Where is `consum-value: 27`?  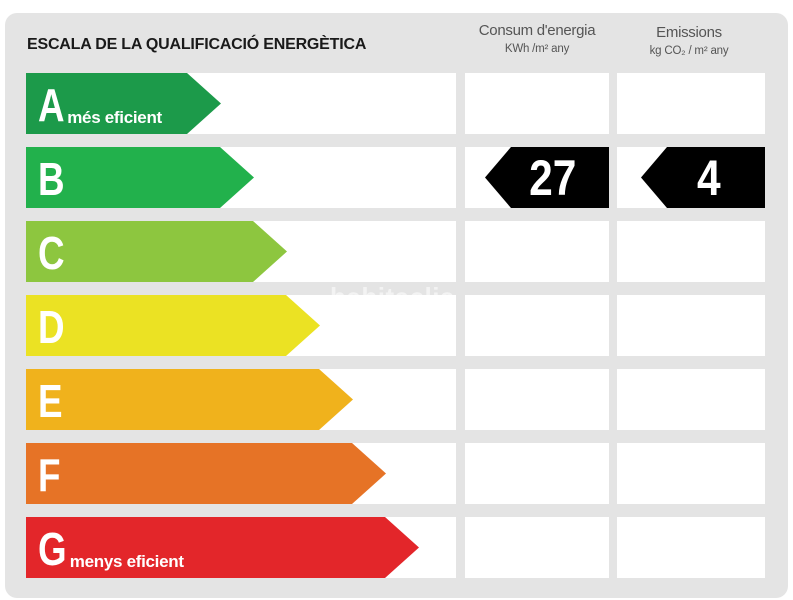
consum-value: 27 is located at coordinates (553, 177).